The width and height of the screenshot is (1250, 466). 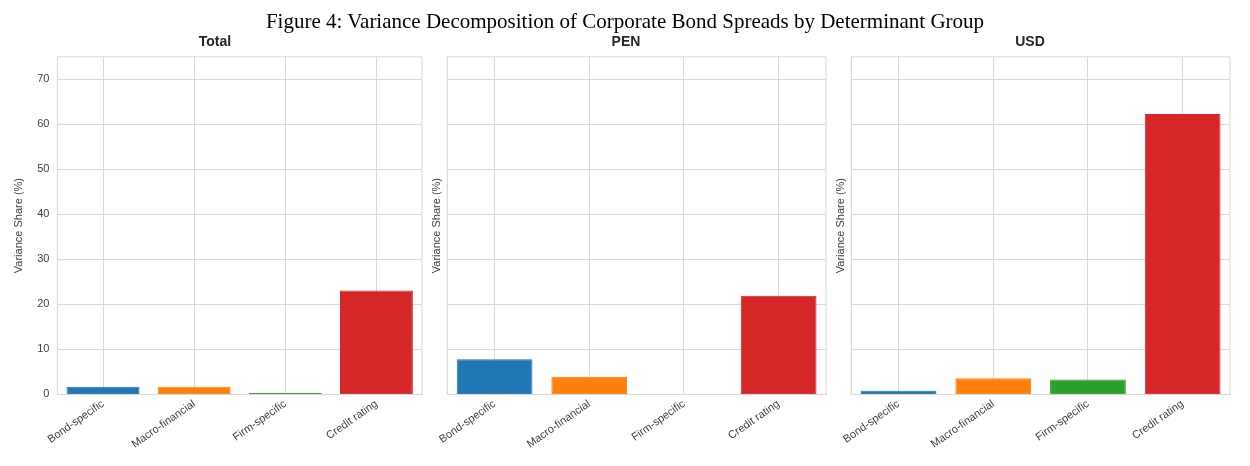 What do you see at coordinates (43, 213) in the screenshot?
I see `y-tick-label: 40` at bounding box center [43, 213].